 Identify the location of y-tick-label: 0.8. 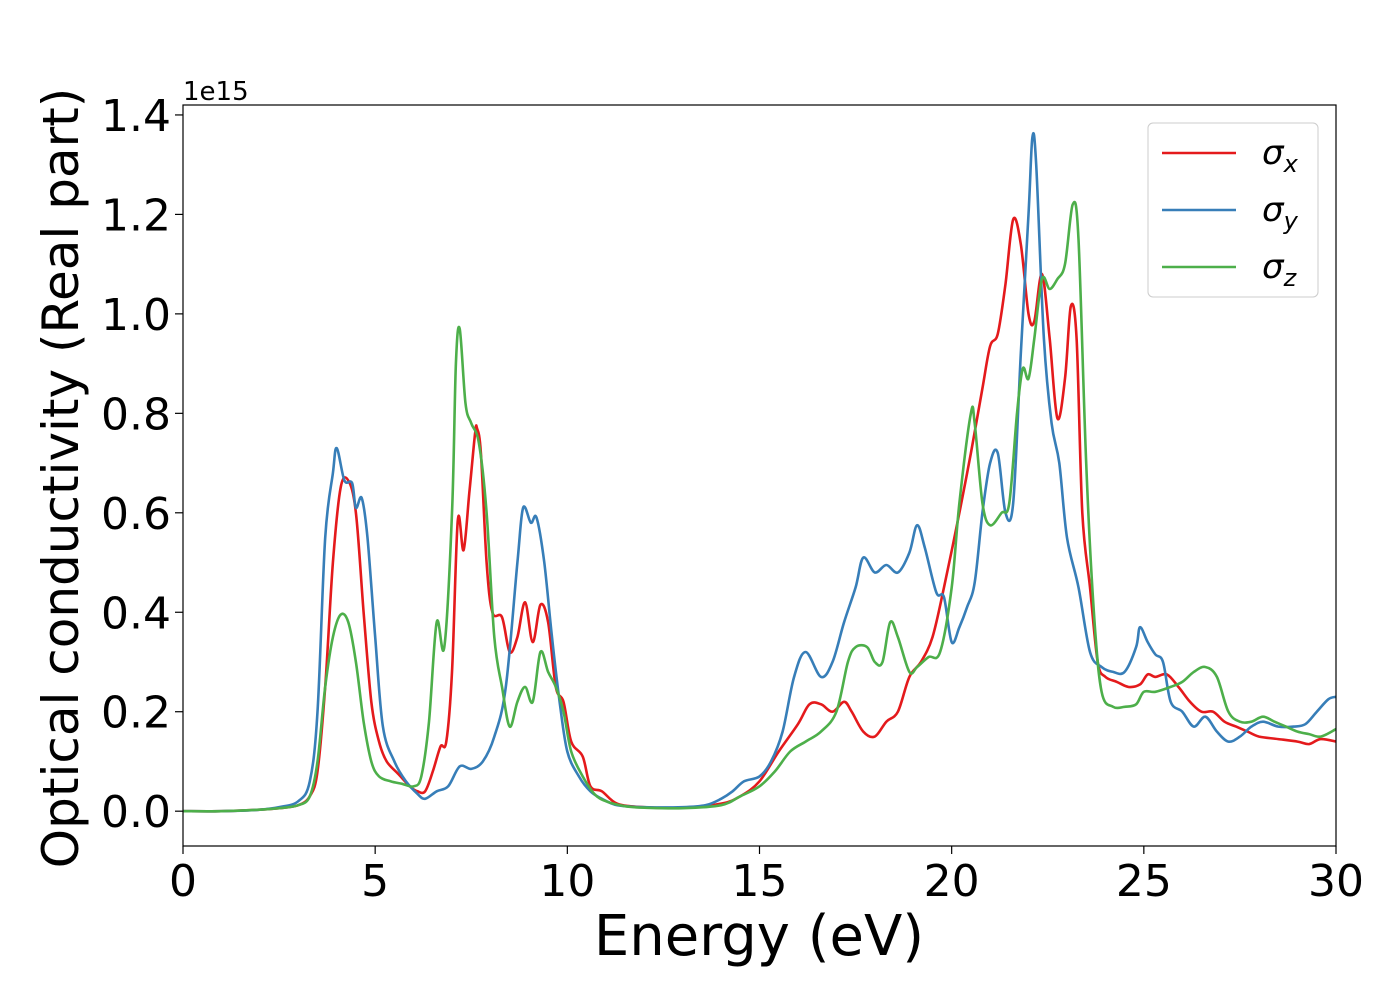
(136, 414).